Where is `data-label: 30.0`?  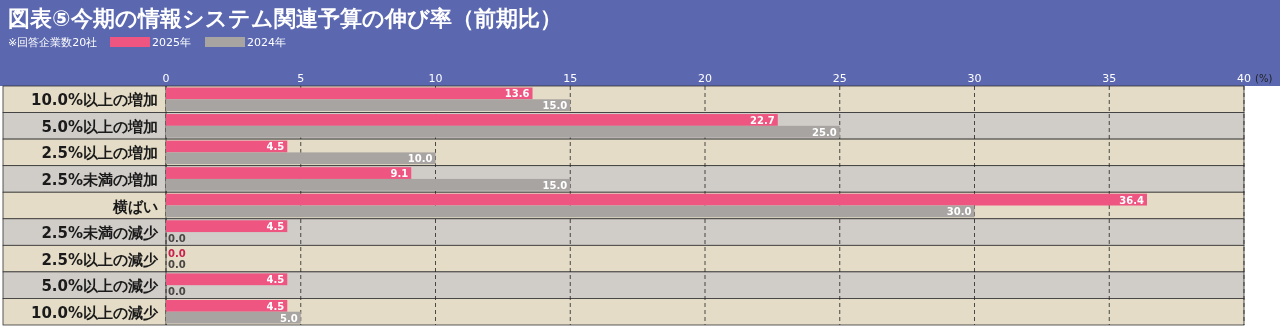 data-label: 30.0 is located at coordinates (959, 212).